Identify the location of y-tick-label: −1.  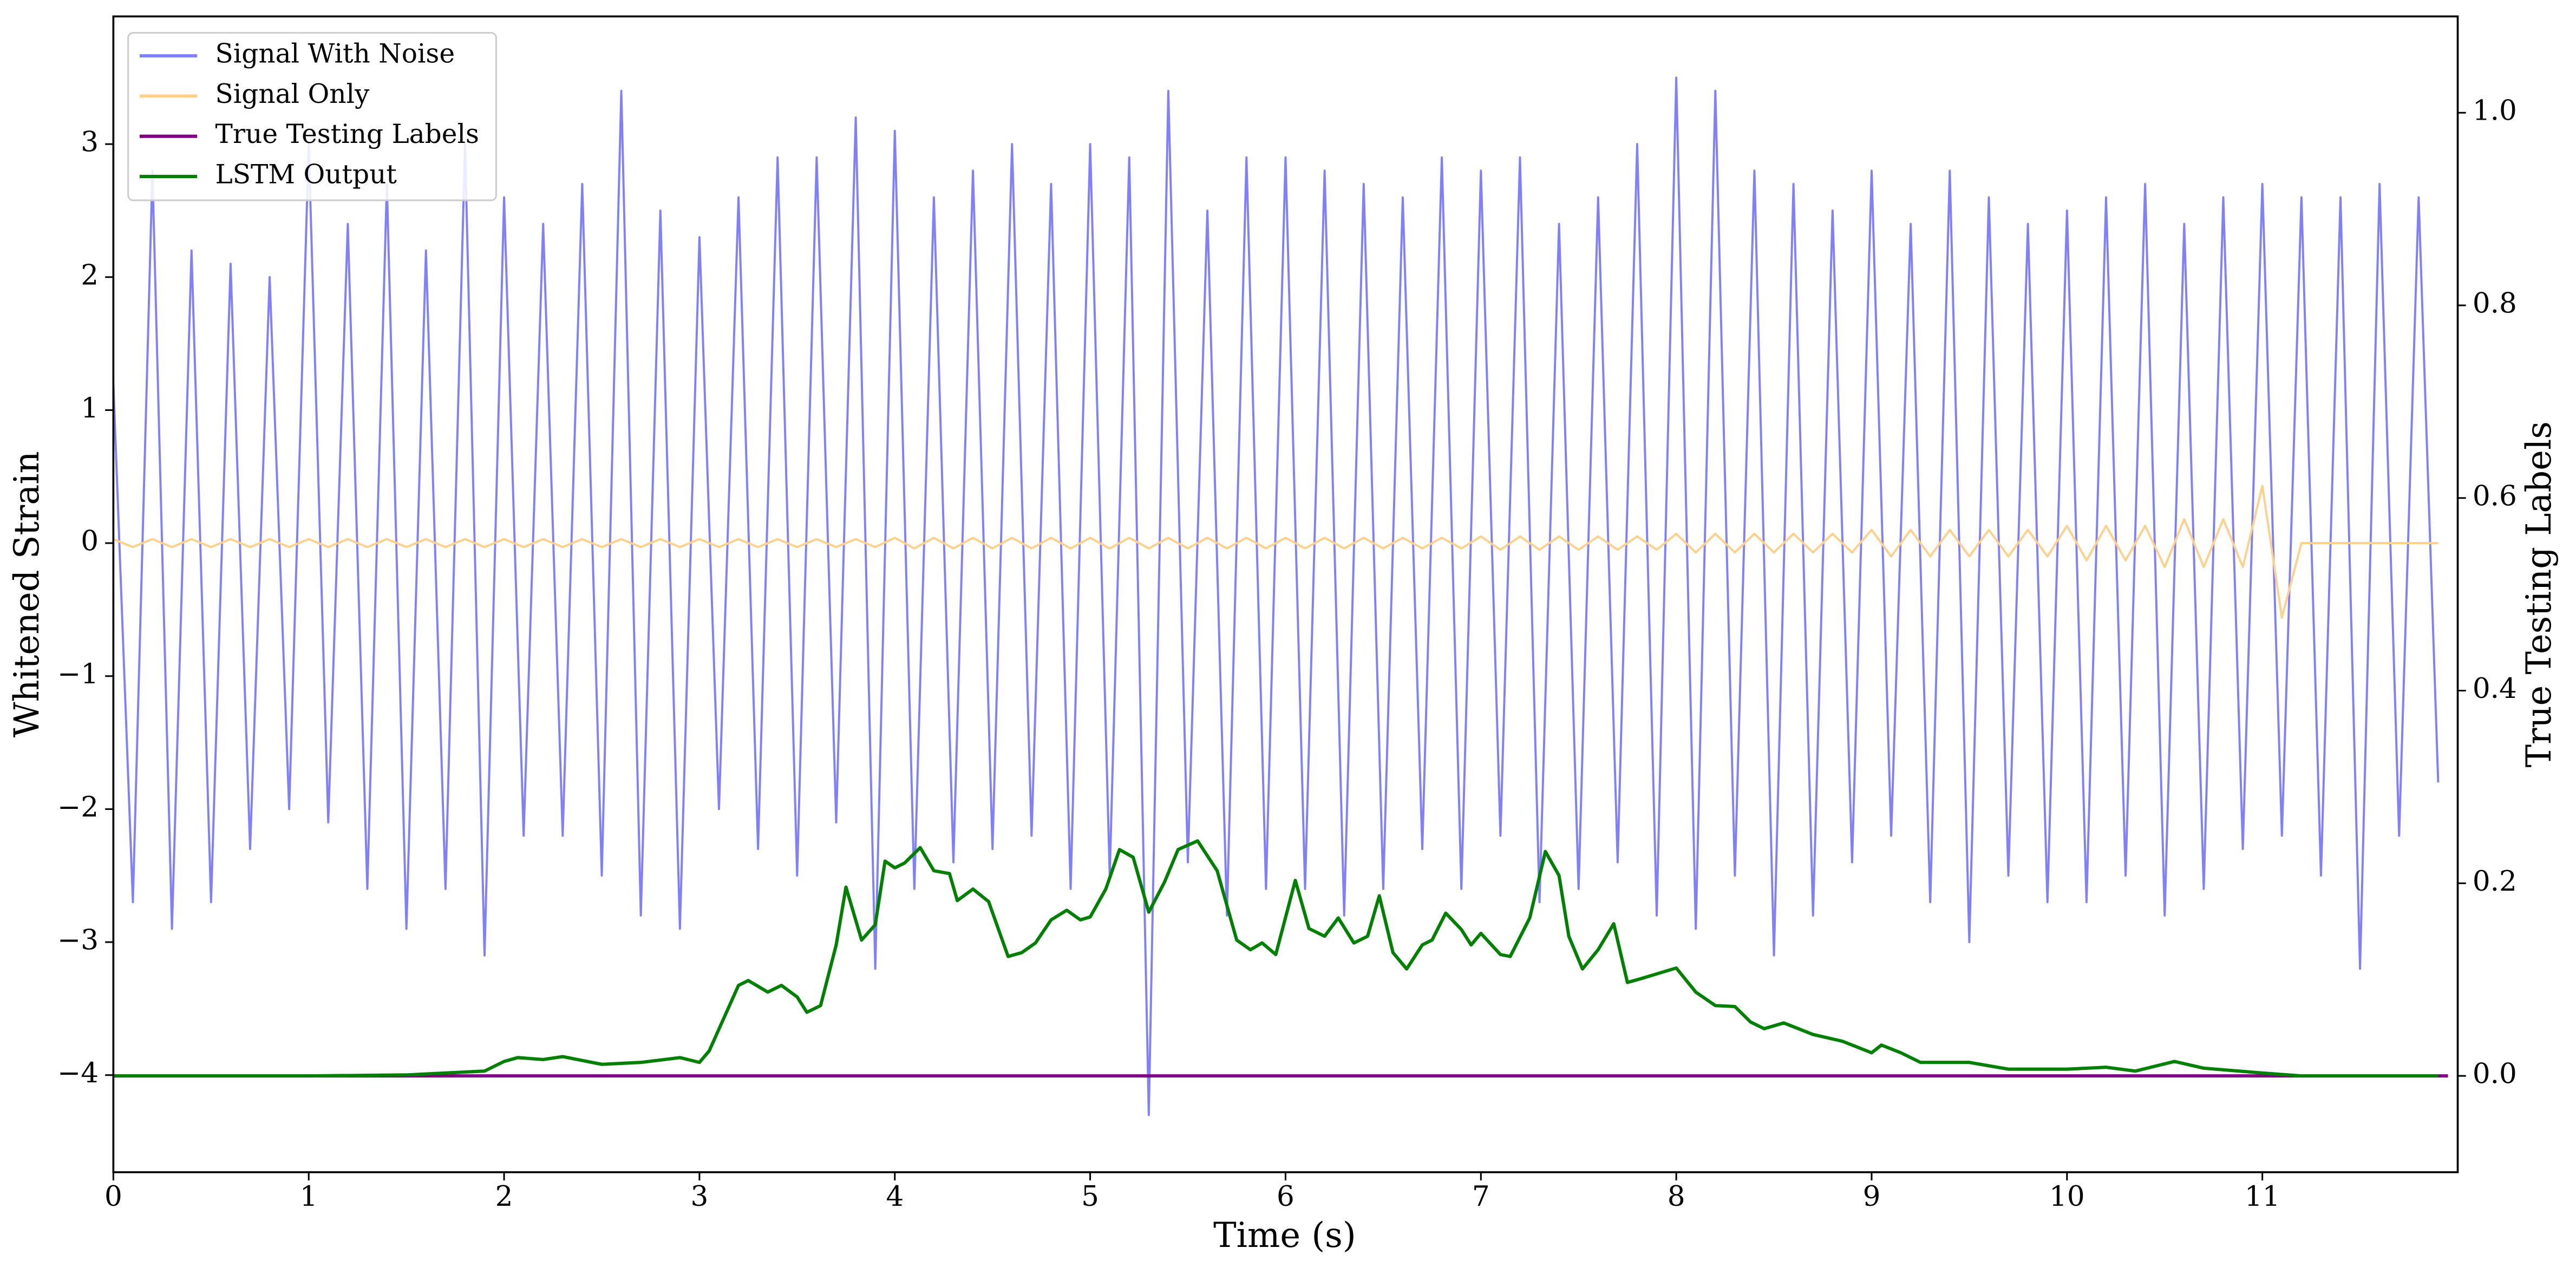
(78, 674).